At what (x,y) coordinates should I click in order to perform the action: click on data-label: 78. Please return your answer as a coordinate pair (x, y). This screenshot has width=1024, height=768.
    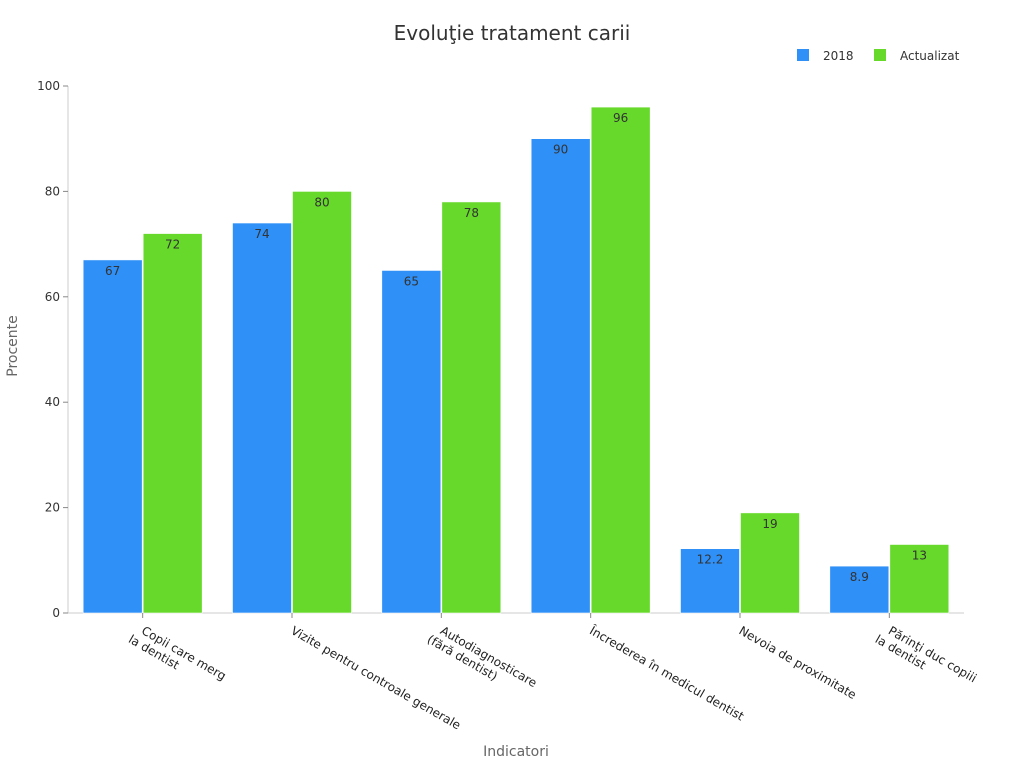
    Looking at the image, I should click on (471, 213).